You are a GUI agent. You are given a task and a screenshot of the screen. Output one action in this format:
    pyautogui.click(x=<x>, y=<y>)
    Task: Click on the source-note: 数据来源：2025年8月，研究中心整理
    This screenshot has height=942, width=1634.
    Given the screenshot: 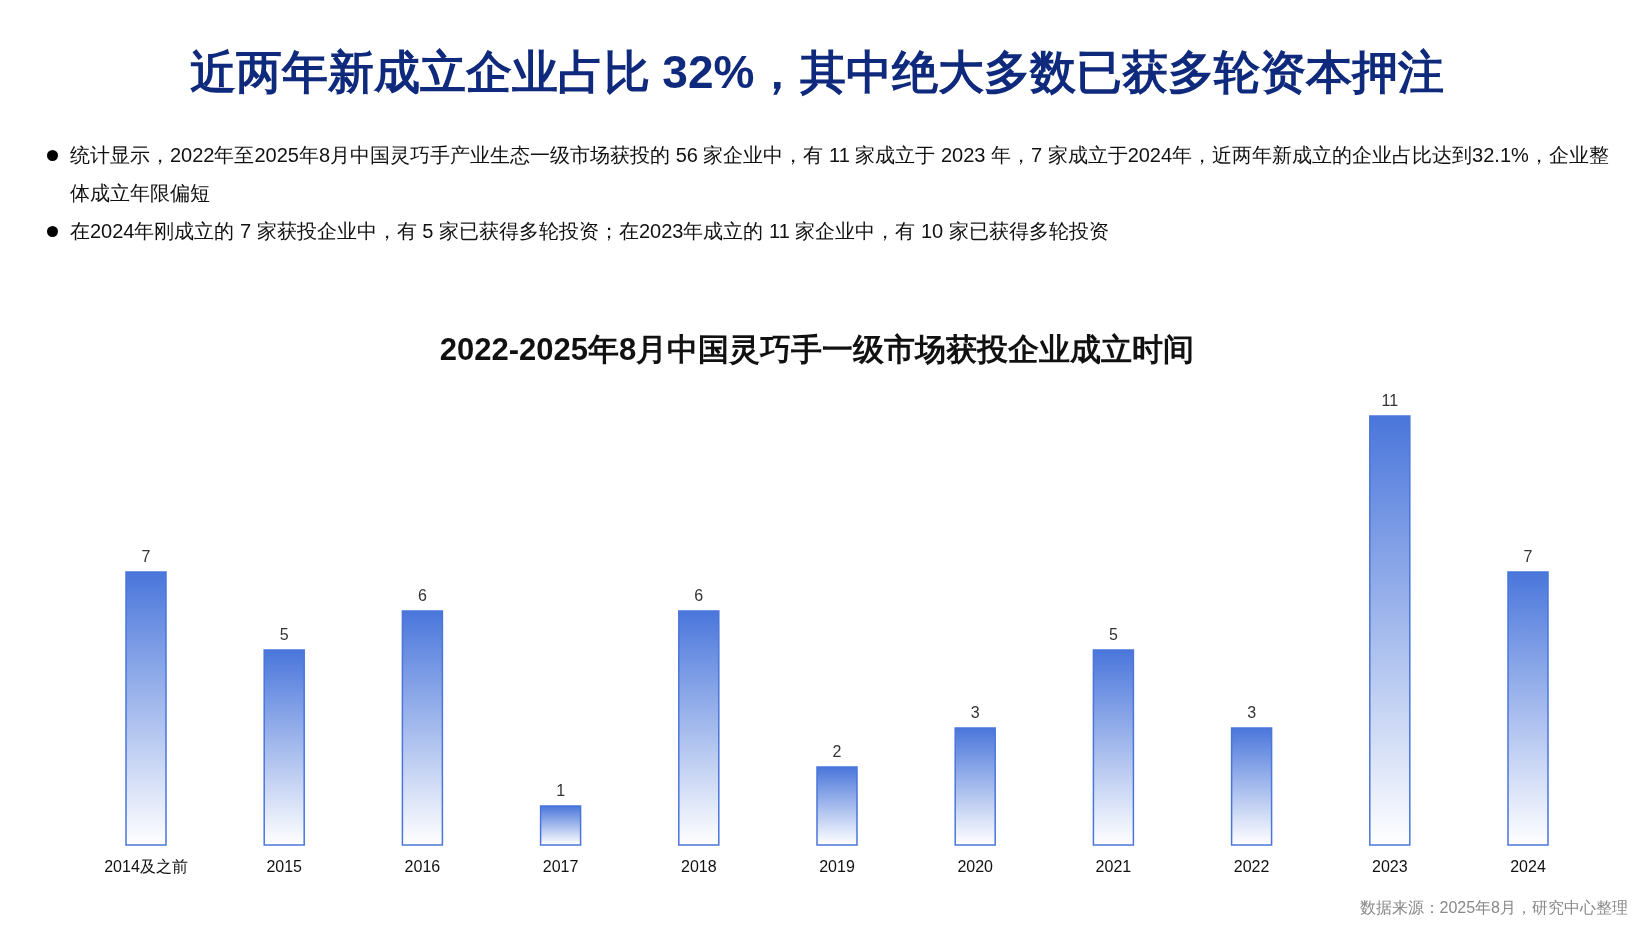 What is the action you would take?
    pyautogui.click(x=1493, y=908)
    